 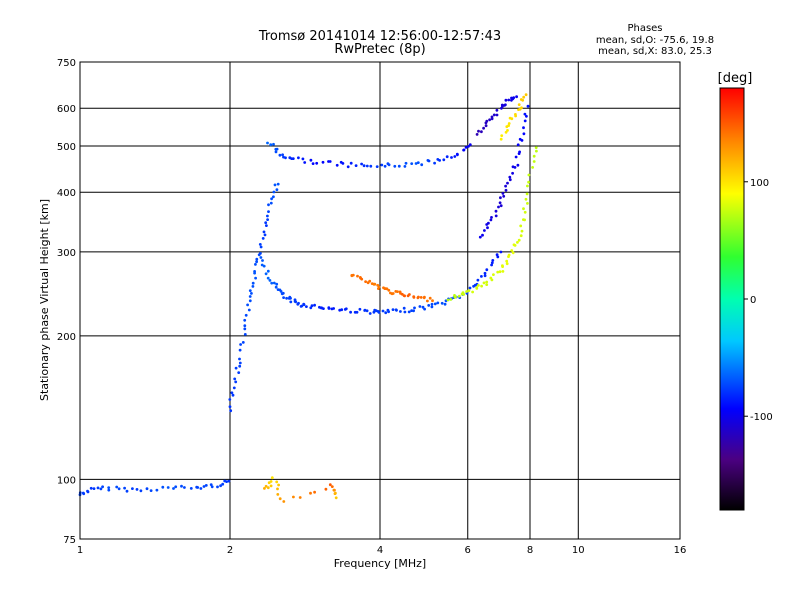 What do you see at coordinates (66, 302) in the screenshot?
I see `y-axis: 75 100 200 300 400 500 600 750` at bounding box center [66, 302].